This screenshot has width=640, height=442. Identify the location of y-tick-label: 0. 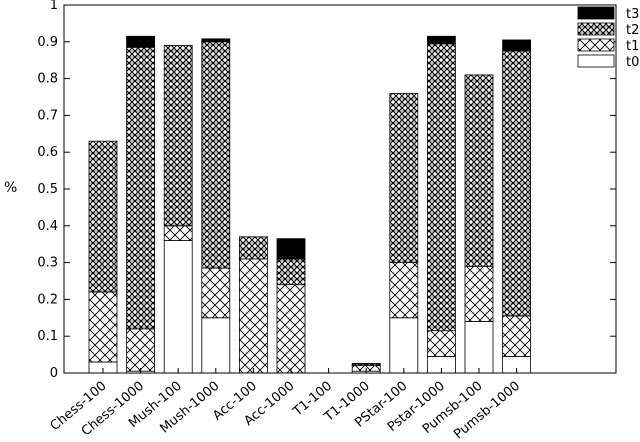
(54, 373).